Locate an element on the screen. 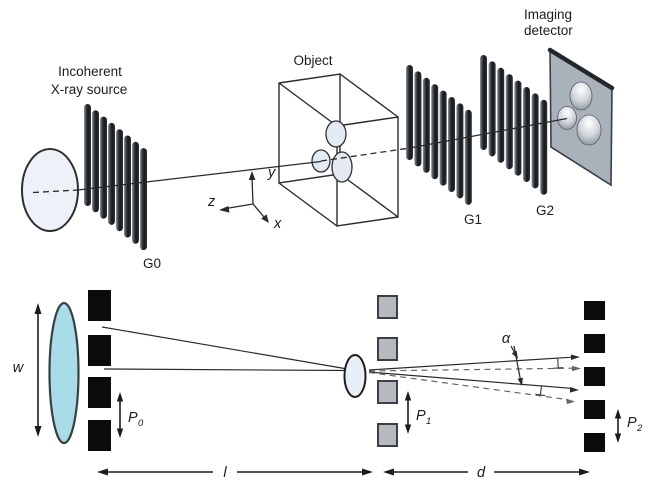  alpha-arrowhead-icon is located at coordinates (520, 381).